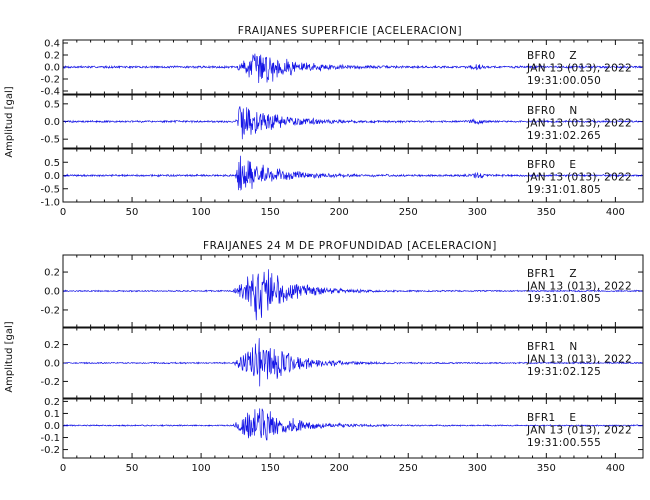 The height and width of the screenshot is (500, 650). Describe the element at coordinates (350, 31) in the screenshot. I see `top-chart-title: FRAIJANES SUPERFICIE [ACELERACION]` at that location.